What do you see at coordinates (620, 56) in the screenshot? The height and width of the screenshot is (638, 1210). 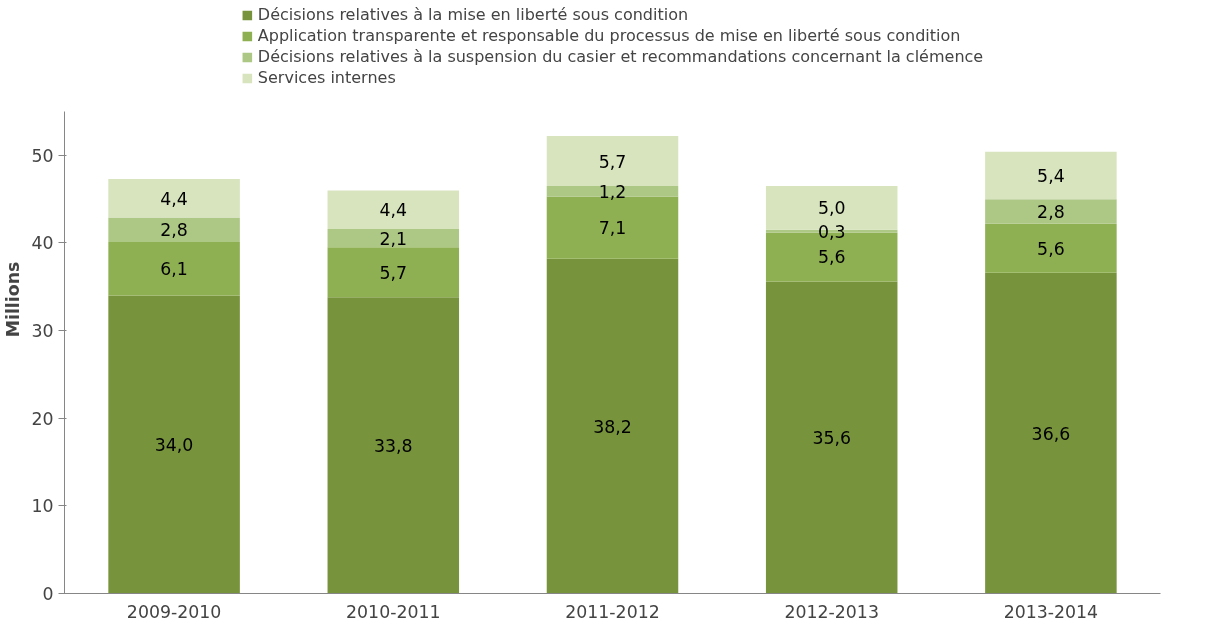 I see `legend-label: Décisions relatives à la suspension du casier et recommandations concernant la clémence` at bounding box center [620, 56].